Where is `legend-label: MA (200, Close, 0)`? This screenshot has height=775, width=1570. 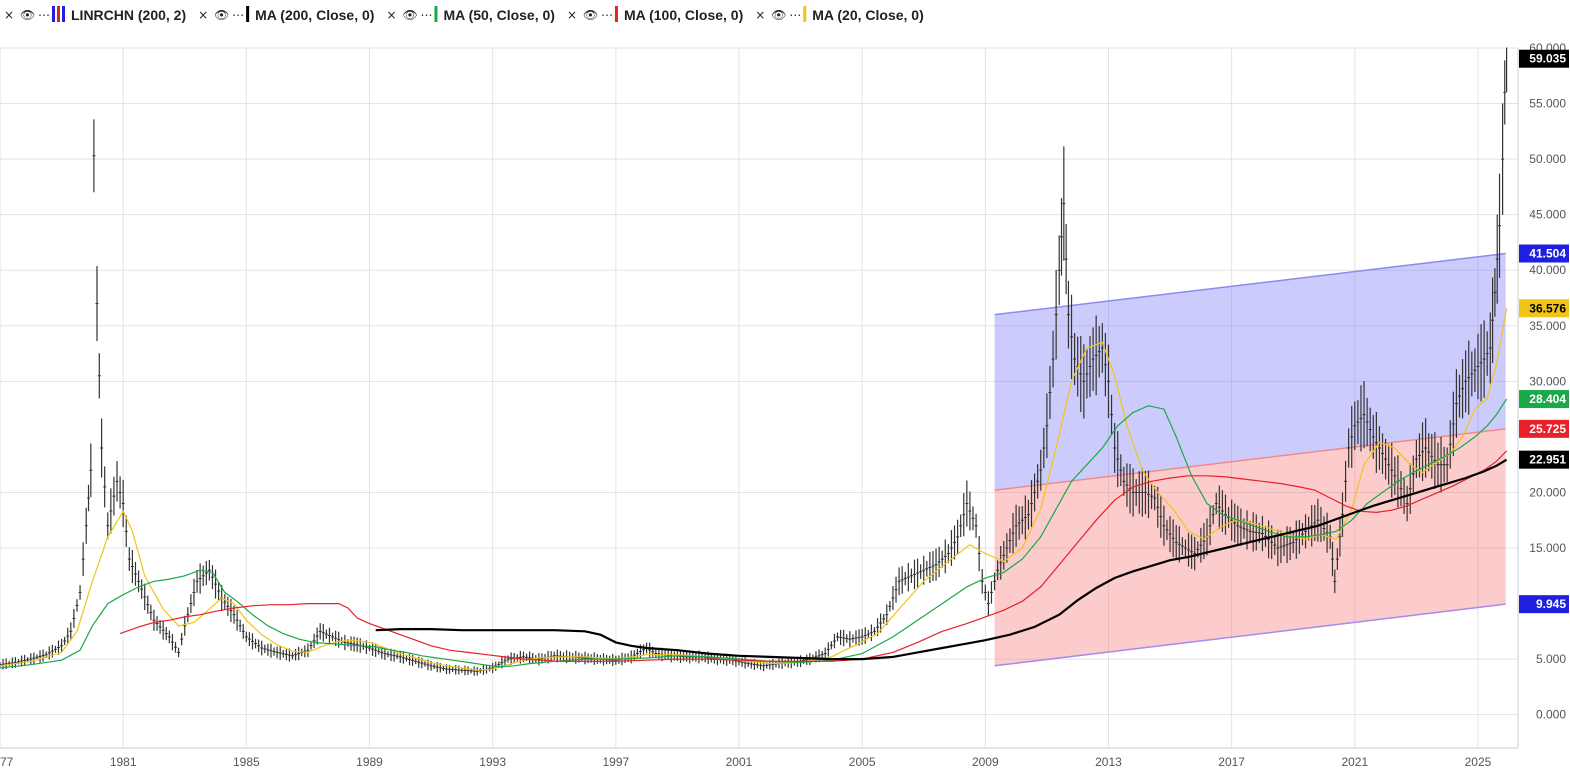 legend-label: MA (200, Close, 0) is located at coordinates (314, 15).